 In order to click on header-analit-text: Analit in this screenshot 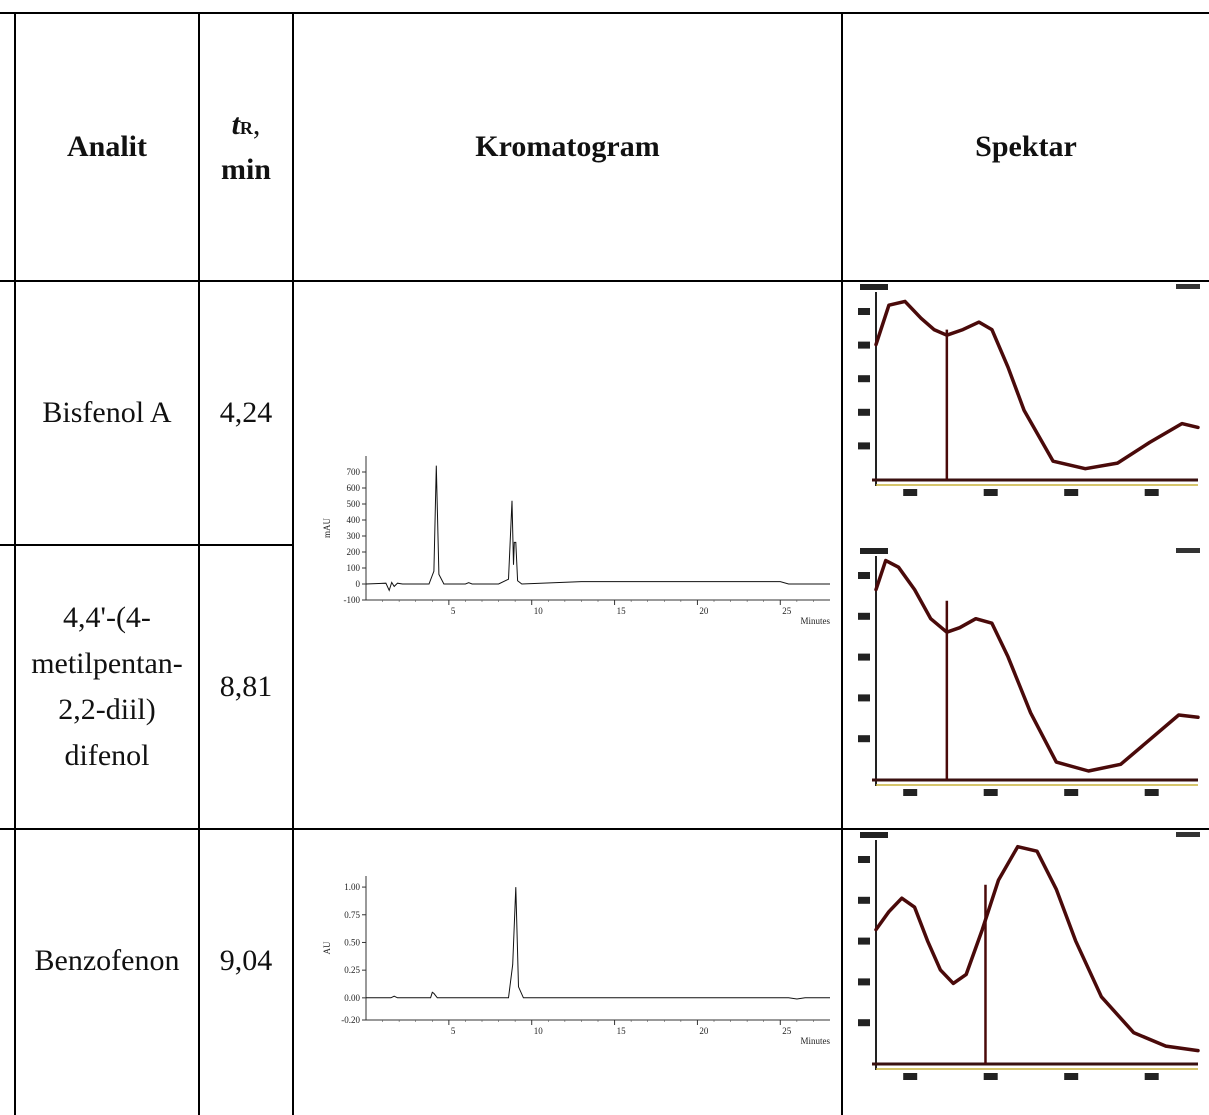, I will do `click(106, 146)`.